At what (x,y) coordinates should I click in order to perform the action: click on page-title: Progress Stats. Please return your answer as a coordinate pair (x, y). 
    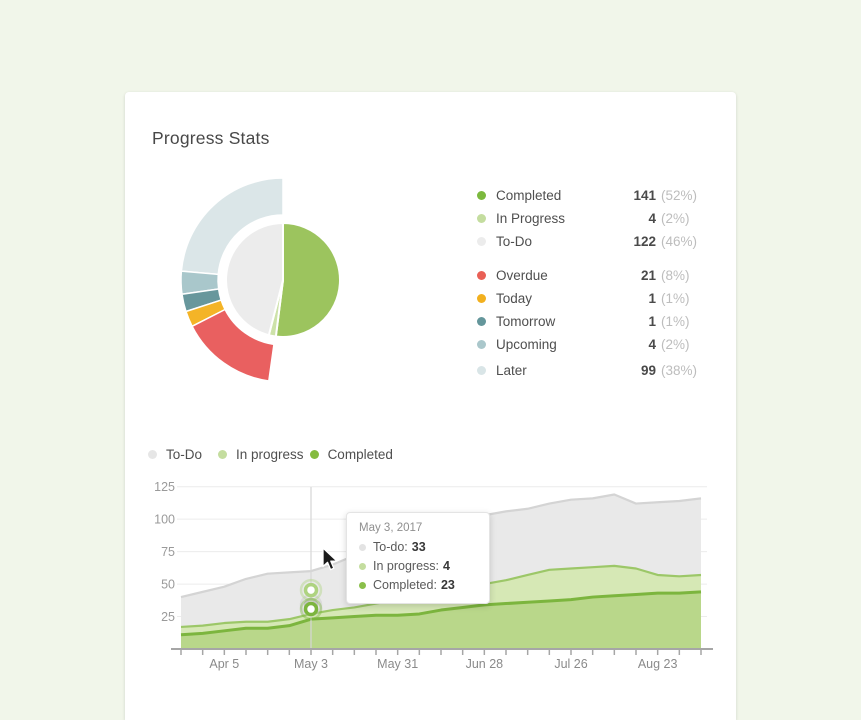
    Looking at the image, I should click on (211, 138).